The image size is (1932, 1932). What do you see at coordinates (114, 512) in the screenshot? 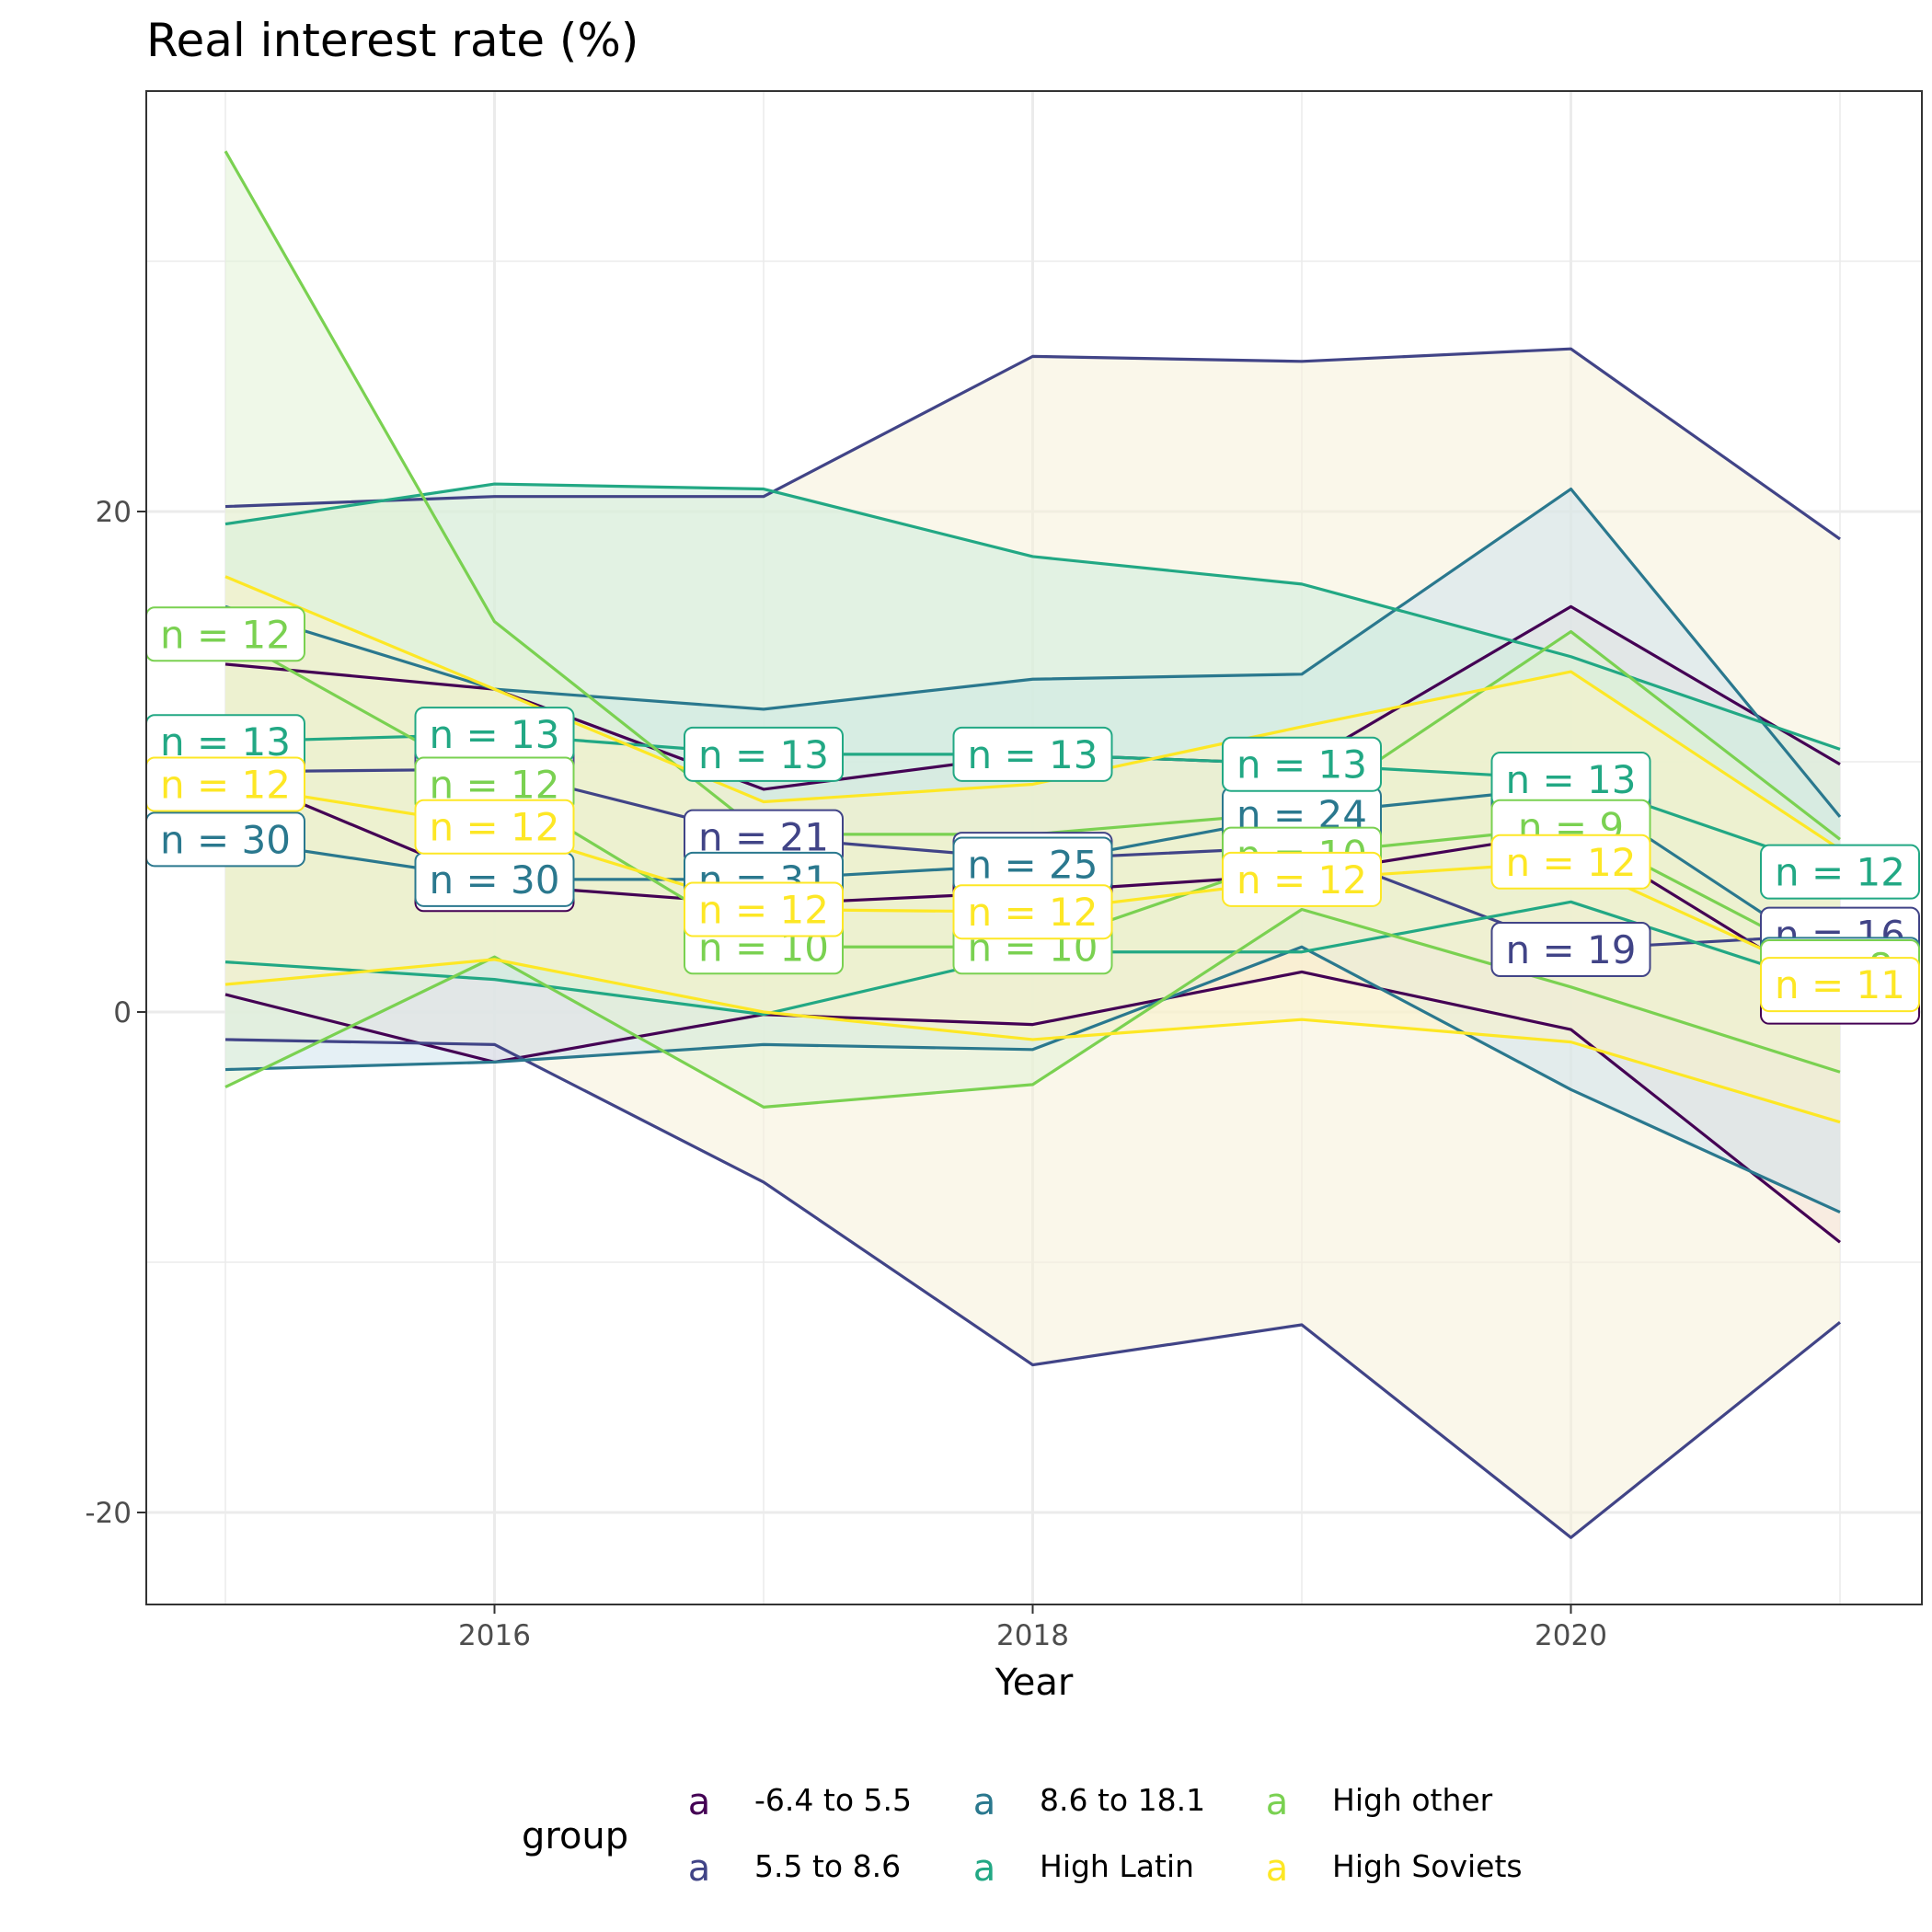
I see `y-tick-label: 20` at bounding box center [114, 512].